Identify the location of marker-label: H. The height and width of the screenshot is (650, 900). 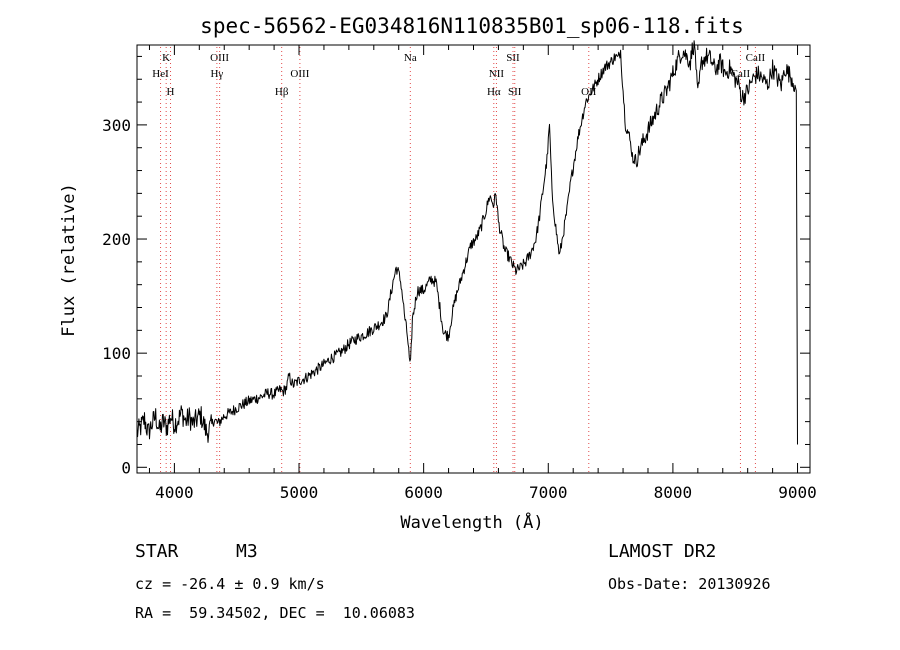
(171, 92).